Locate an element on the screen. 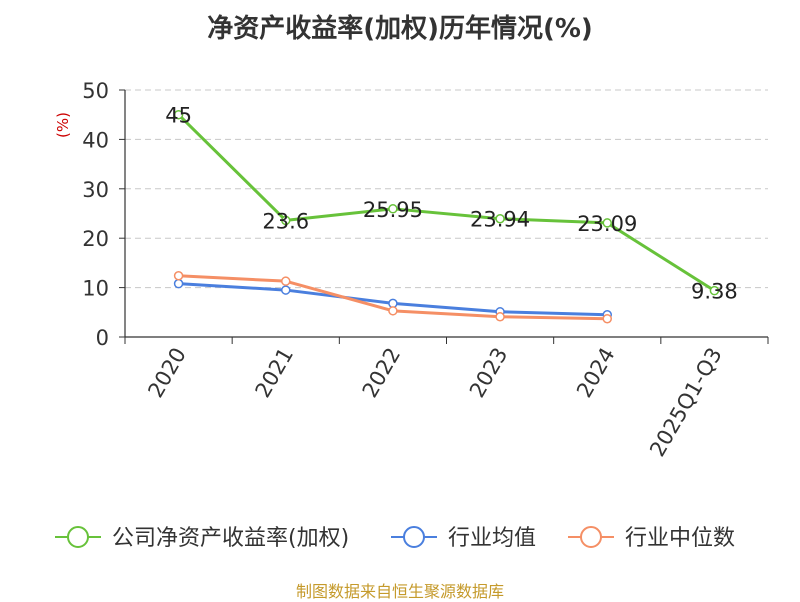 The height and width of the screenshot is (602, 800). data-label: 45 is located at coordinates (178, 116).